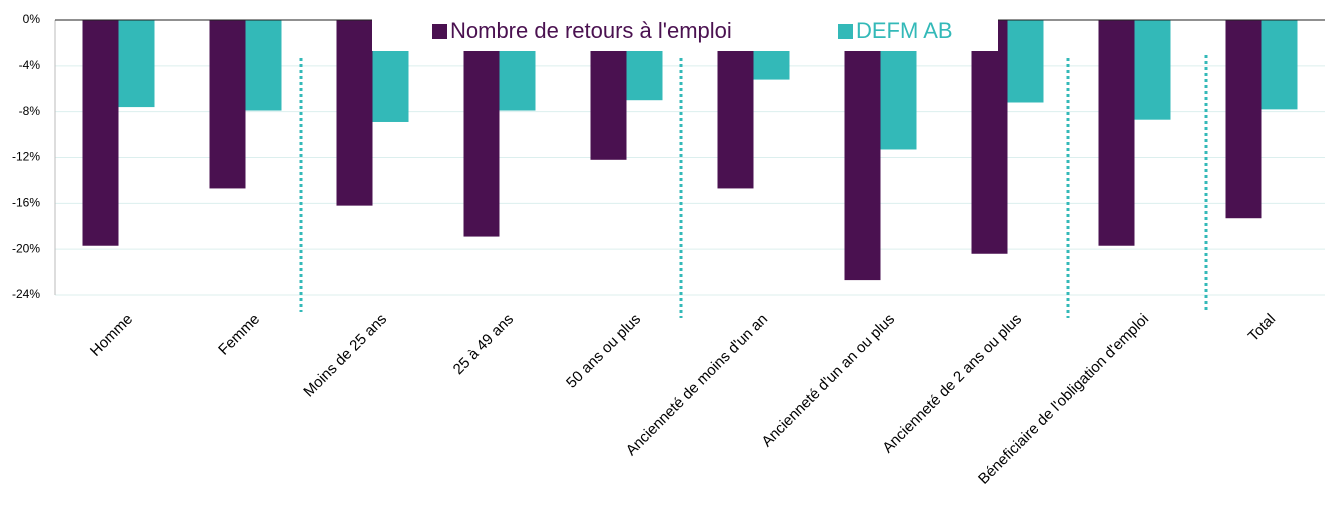 This screenshot has height=530, width=1325. What do you see at coordinates (26, 294) in the screenshot?
I see `y-tick-label: -24%` at bounding box center [26, 294].